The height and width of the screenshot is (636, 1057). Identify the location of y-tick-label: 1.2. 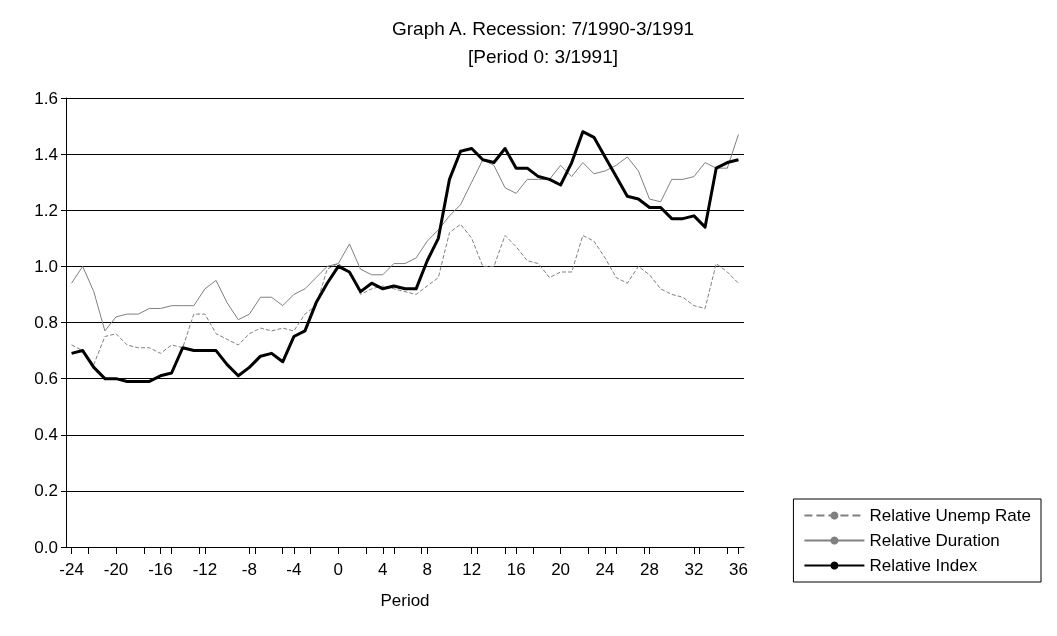
(46, 210).